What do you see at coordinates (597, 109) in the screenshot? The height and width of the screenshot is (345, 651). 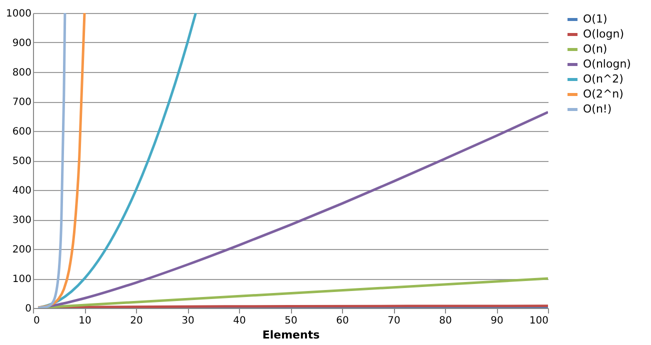 I see `legend-label: O(n!)` at bounding box center [597, 109].